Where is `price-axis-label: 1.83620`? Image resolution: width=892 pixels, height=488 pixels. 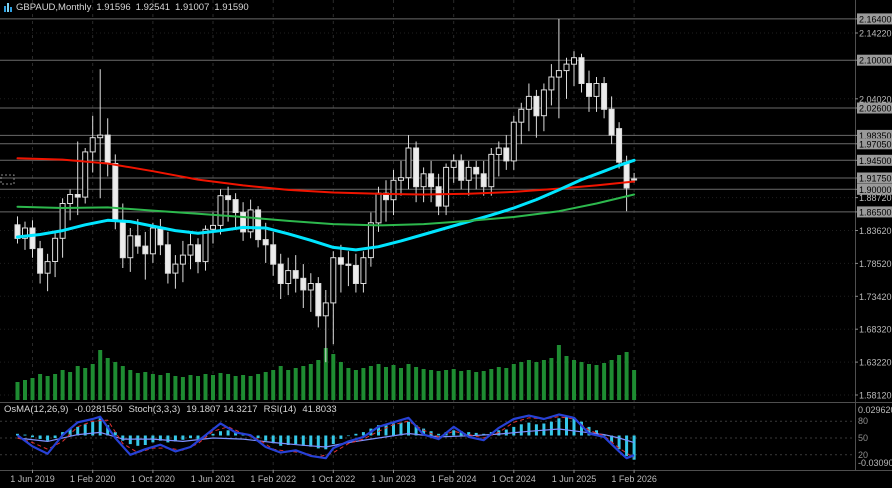 price-axis-label: 1.83620 is located at coordinates (875, 231).